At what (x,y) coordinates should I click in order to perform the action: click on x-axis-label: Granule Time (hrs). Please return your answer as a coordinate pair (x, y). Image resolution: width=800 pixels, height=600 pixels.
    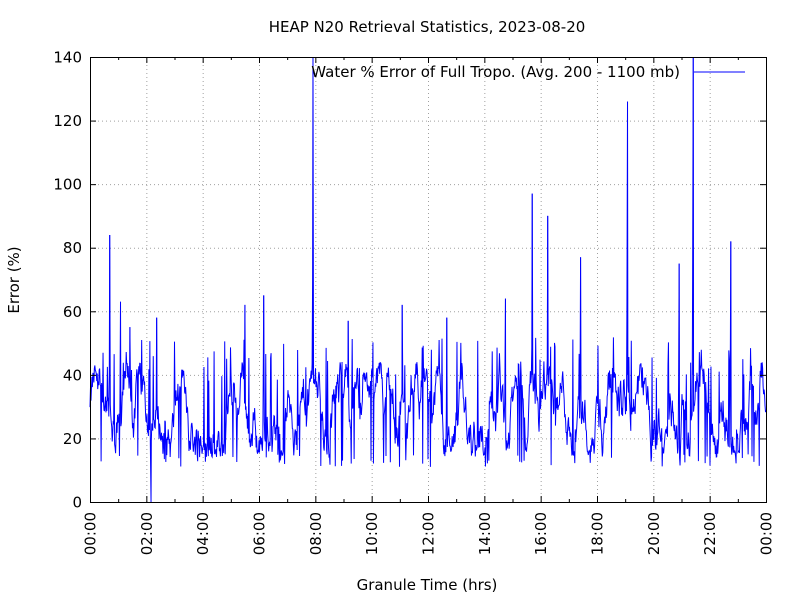
    Looking at the image, I should click on (427, 585).